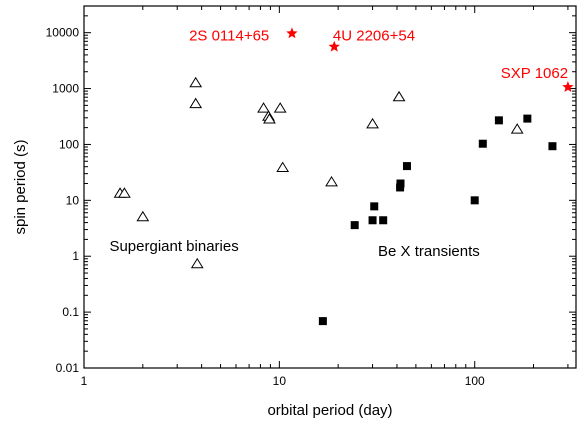 This screenshot has width=579, height=425. Describe the element at coordinates (73, 200) in the screenshot. I see `y-tick-label: 10` at that location.